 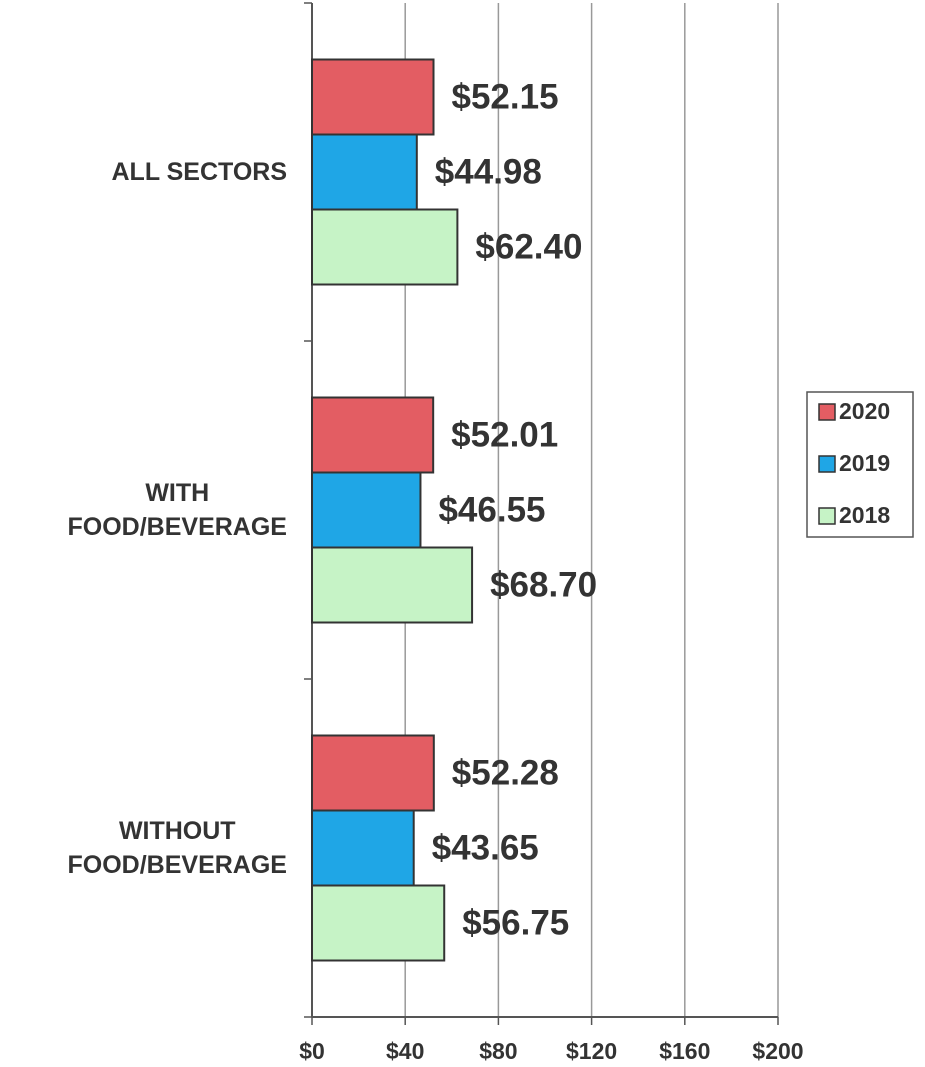 I want to click on x-tick-label: $0, so click(x=312, y=1051).